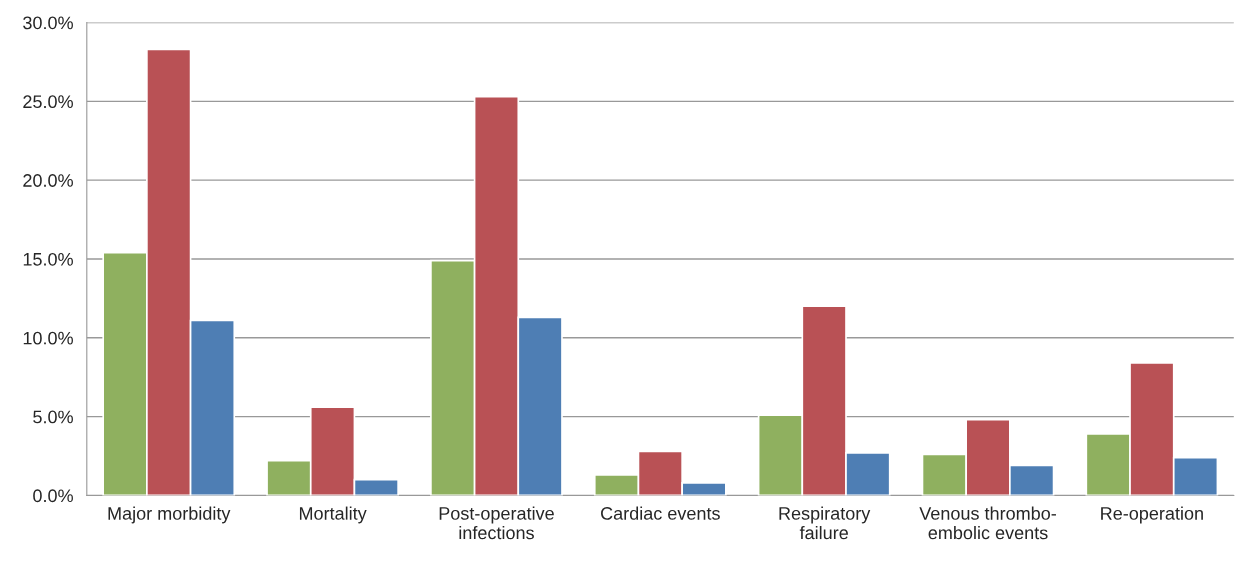 This screenshot has width=1240, height=563. What do you see at coordinates (987, 523) in the screenshot?
I see `x-tick-label: Venous thrombo- embolic events` at bounding box center [987, 523].